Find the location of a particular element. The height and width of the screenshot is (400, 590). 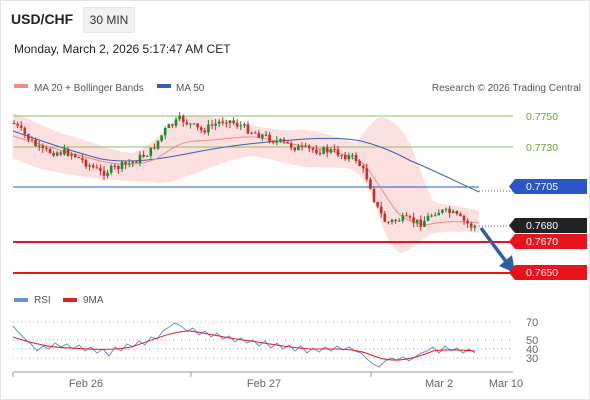

rsi-ma-legend-swatch is located at coordinates (70, 300).